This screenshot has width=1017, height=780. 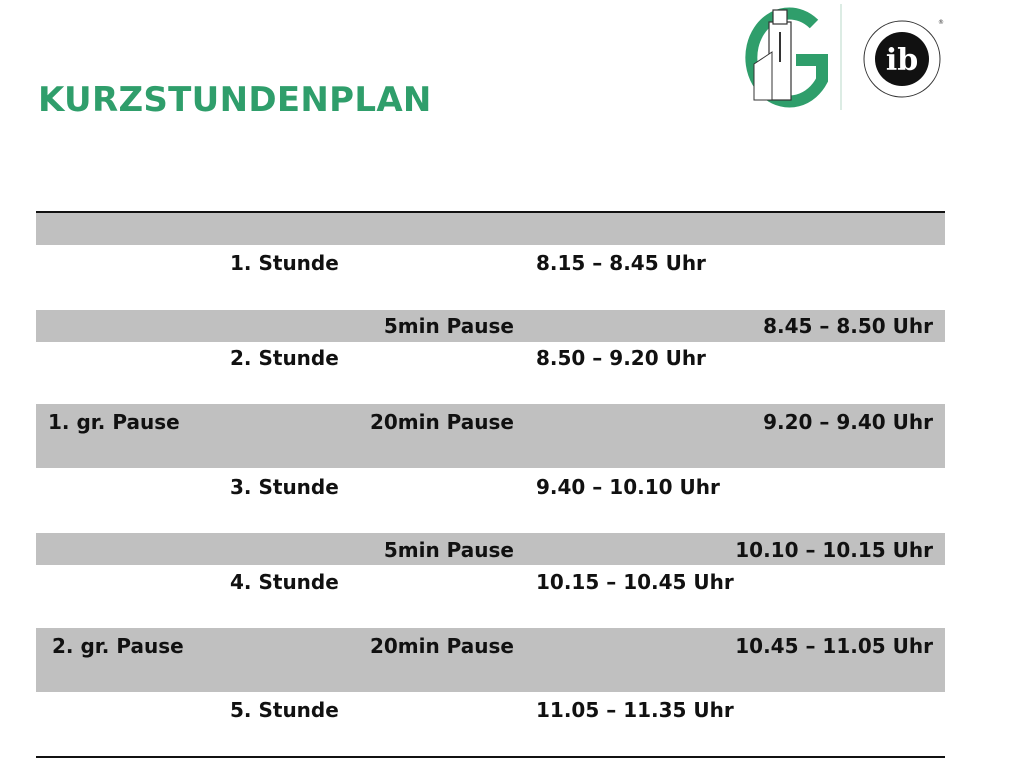 I want to click on period-name: 2. Stunde, so click(x=284, y=358).